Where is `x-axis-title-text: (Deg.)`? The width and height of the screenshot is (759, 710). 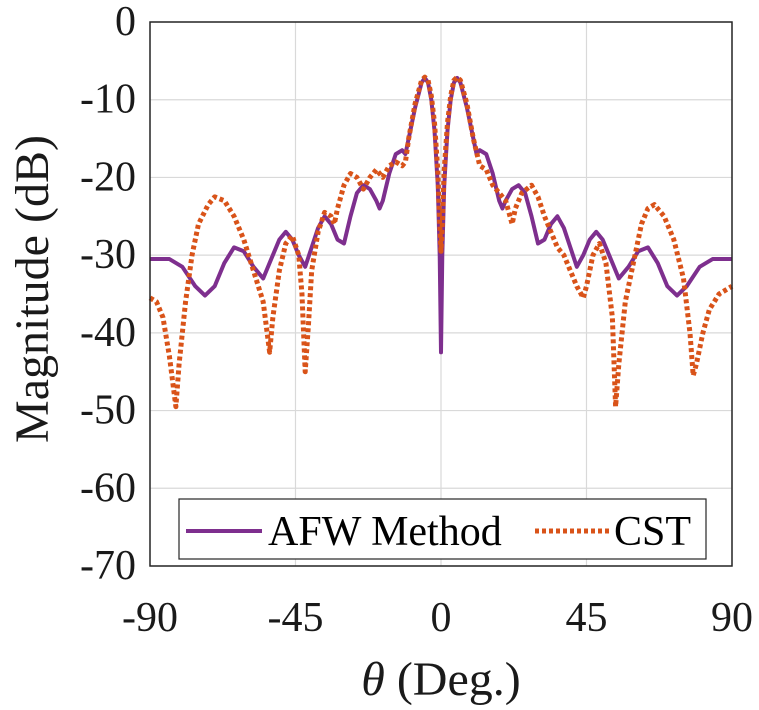
x-axis-title-text: (Deg.) is located at coordinates (453, 679).